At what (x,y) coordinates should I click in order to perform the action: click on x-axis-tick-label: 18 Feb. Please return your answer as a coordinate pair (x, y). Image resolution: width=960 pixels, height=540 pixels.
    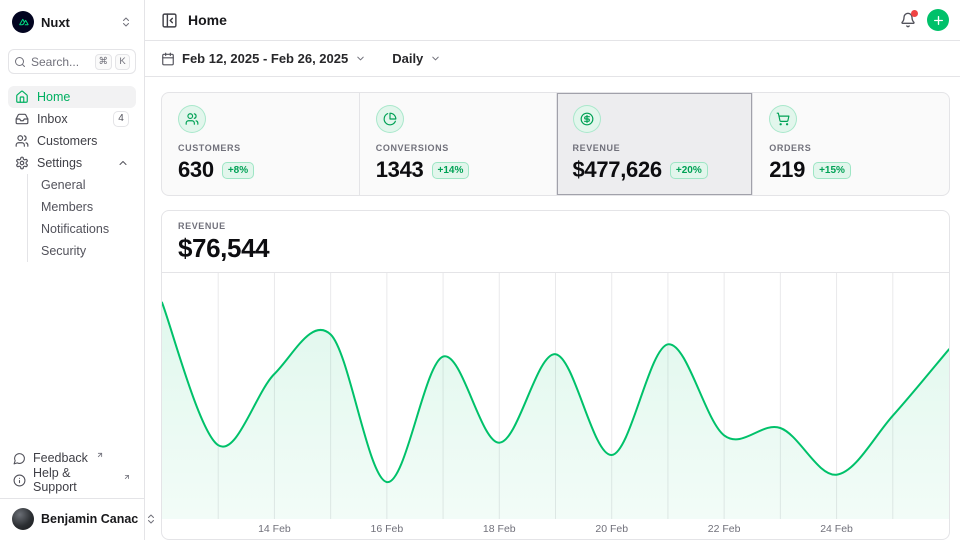
    Looking at the image, I should click on (499, 529).